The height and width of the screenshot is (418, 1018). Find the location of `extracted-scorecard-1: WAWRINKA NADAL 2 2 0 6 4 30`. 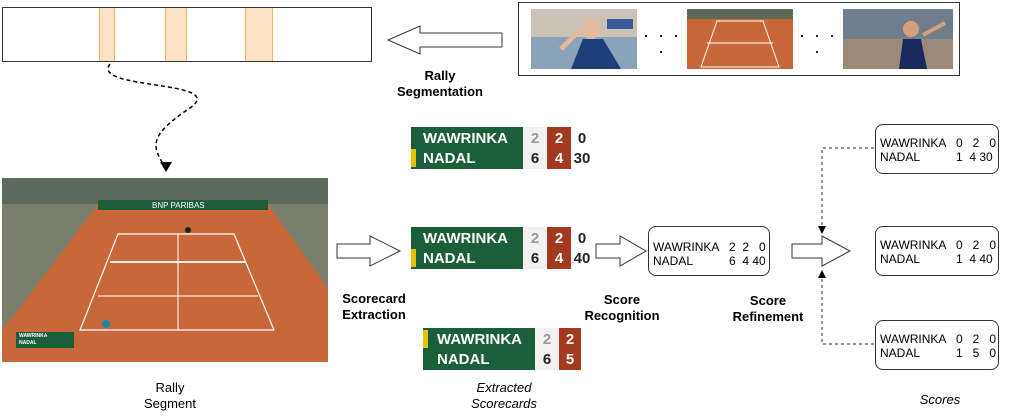

extracted-scorecard-1: WAWRINKA NADAL 2 2 0 6 4 30 is located at coordinates (502, 148).